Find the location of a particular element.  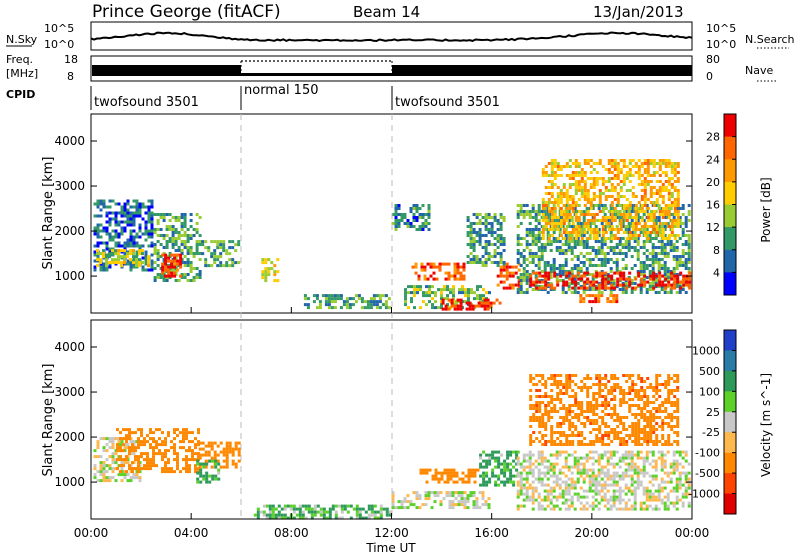

nave-tick-low: 0 is located at coordinates (709, 76).